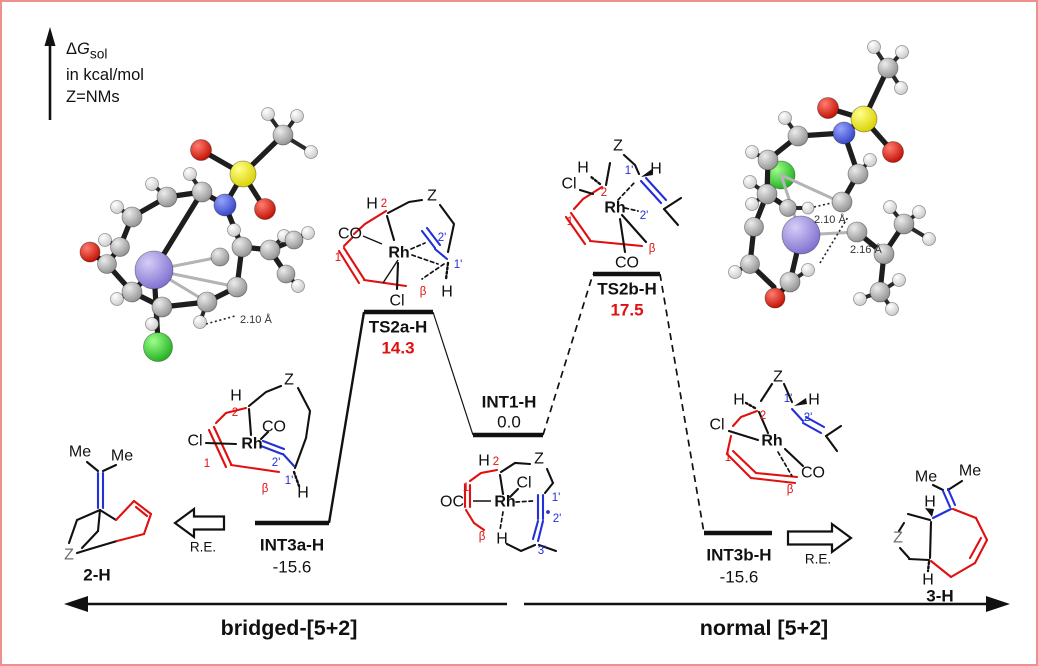 The image size is (1038, 666). What do you see at coordinates (198, 234) in the screenshot?
I see `model3d-left: 2.10 Å` at bounding box center [198, 234].